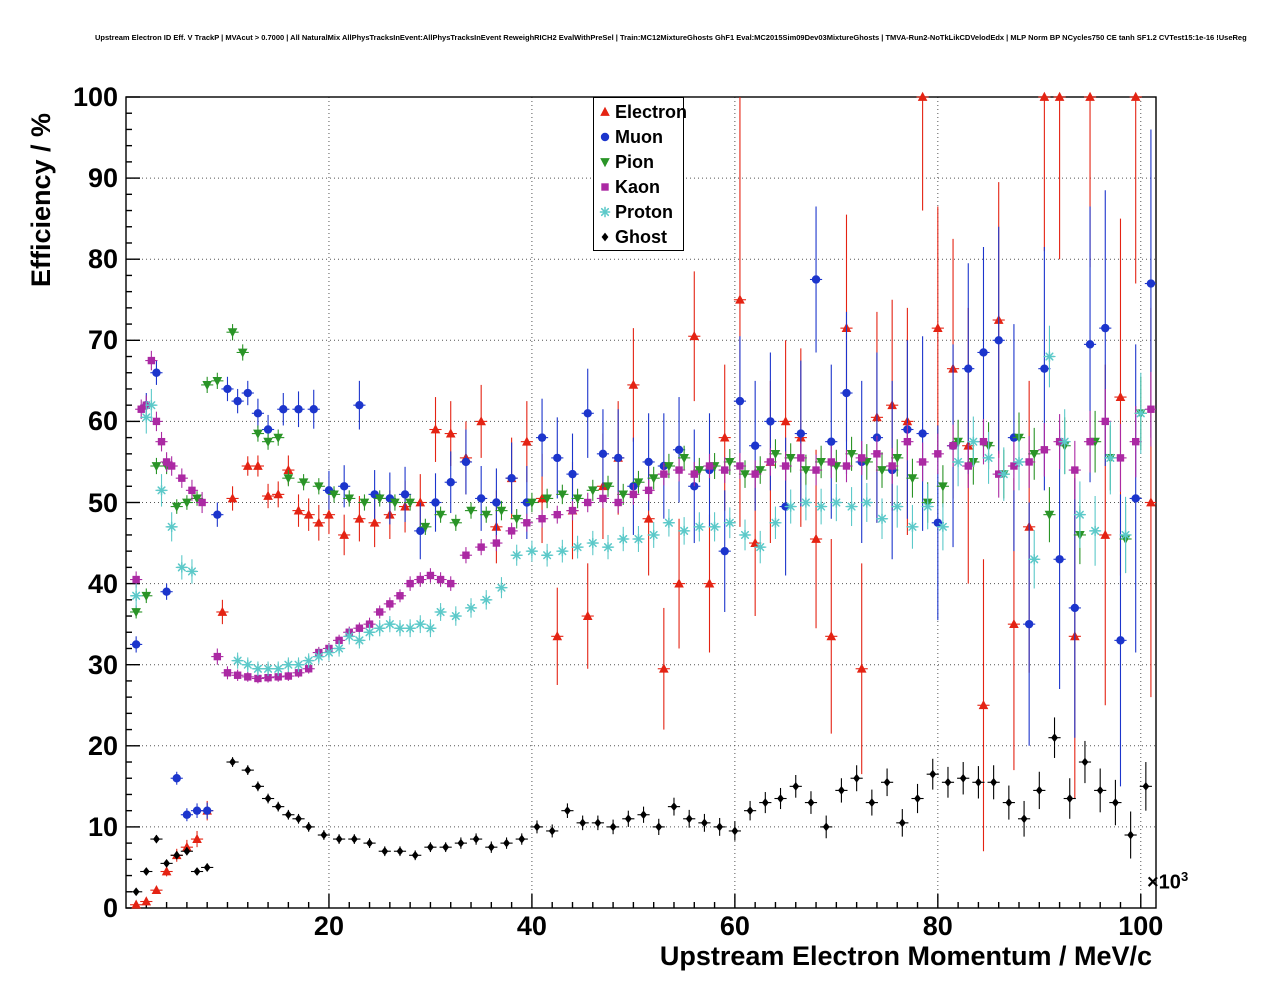 The width and height of the screenshot is (1276, 996). I want to click on legend-item-kaon: Kaon, so click(638, 186).